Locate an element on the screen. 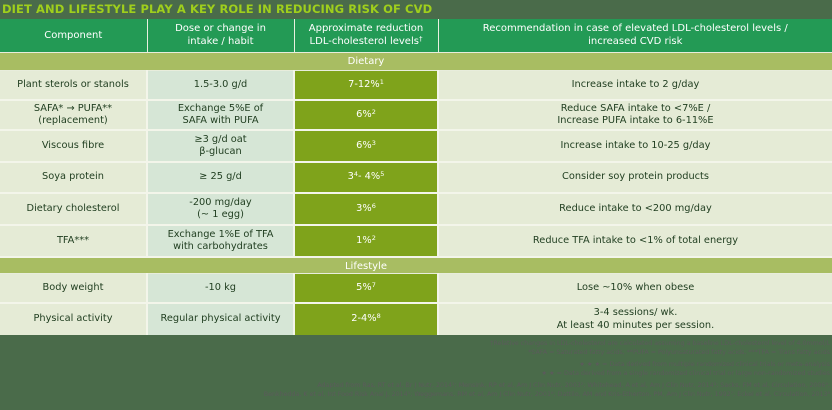  component-cell: Viscous fibre is located at coordinates (74, 146).